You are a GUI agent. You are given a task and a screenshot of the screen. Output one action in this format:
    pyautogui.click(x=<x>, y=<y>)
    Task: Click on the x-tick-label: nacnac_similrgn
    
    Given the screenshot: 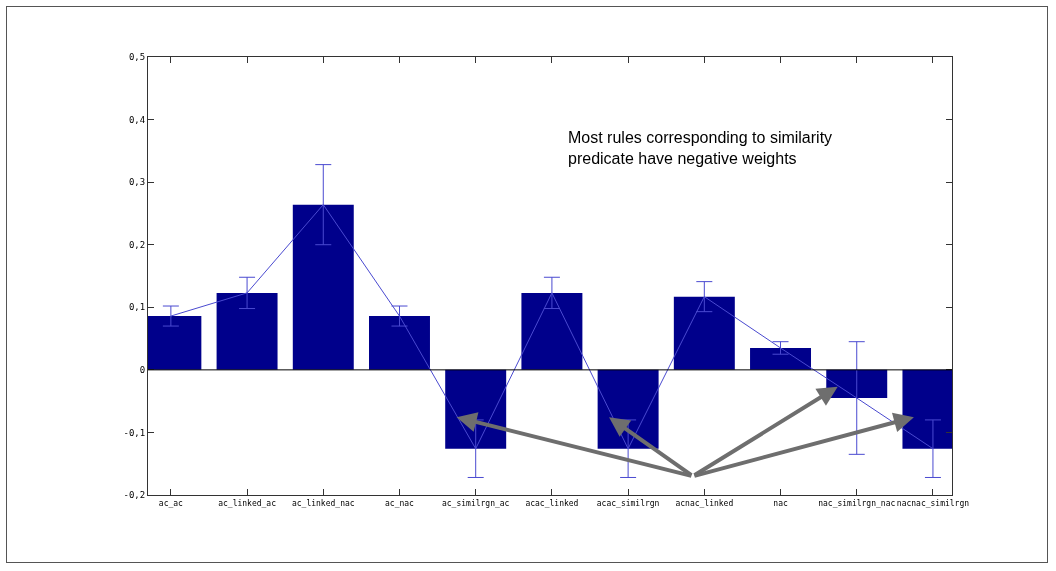 What is the action you would take?
    pyautogui.click(x=933, y=503)
    